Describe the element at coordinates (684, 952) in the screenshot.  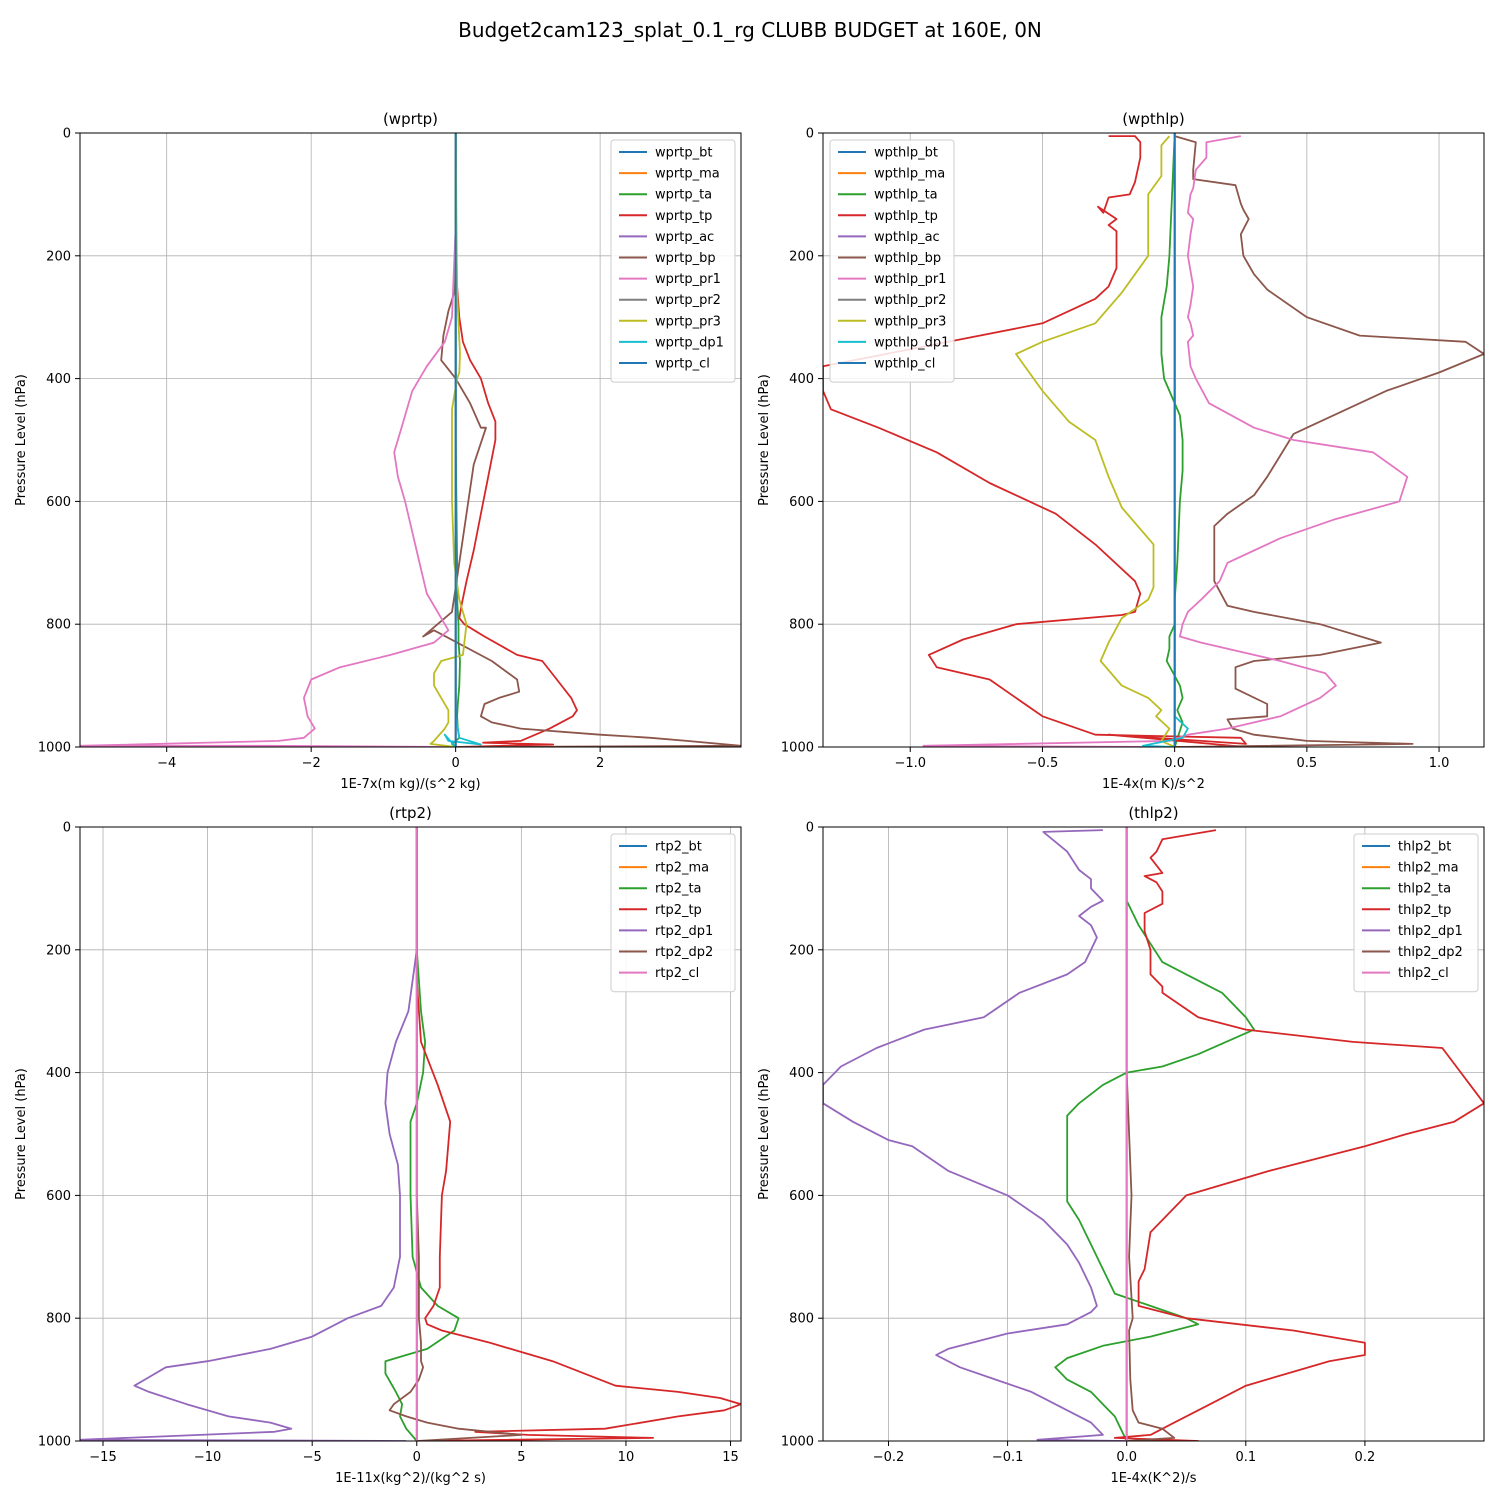
I see `legend-label: rtp2_dp2` at that location.